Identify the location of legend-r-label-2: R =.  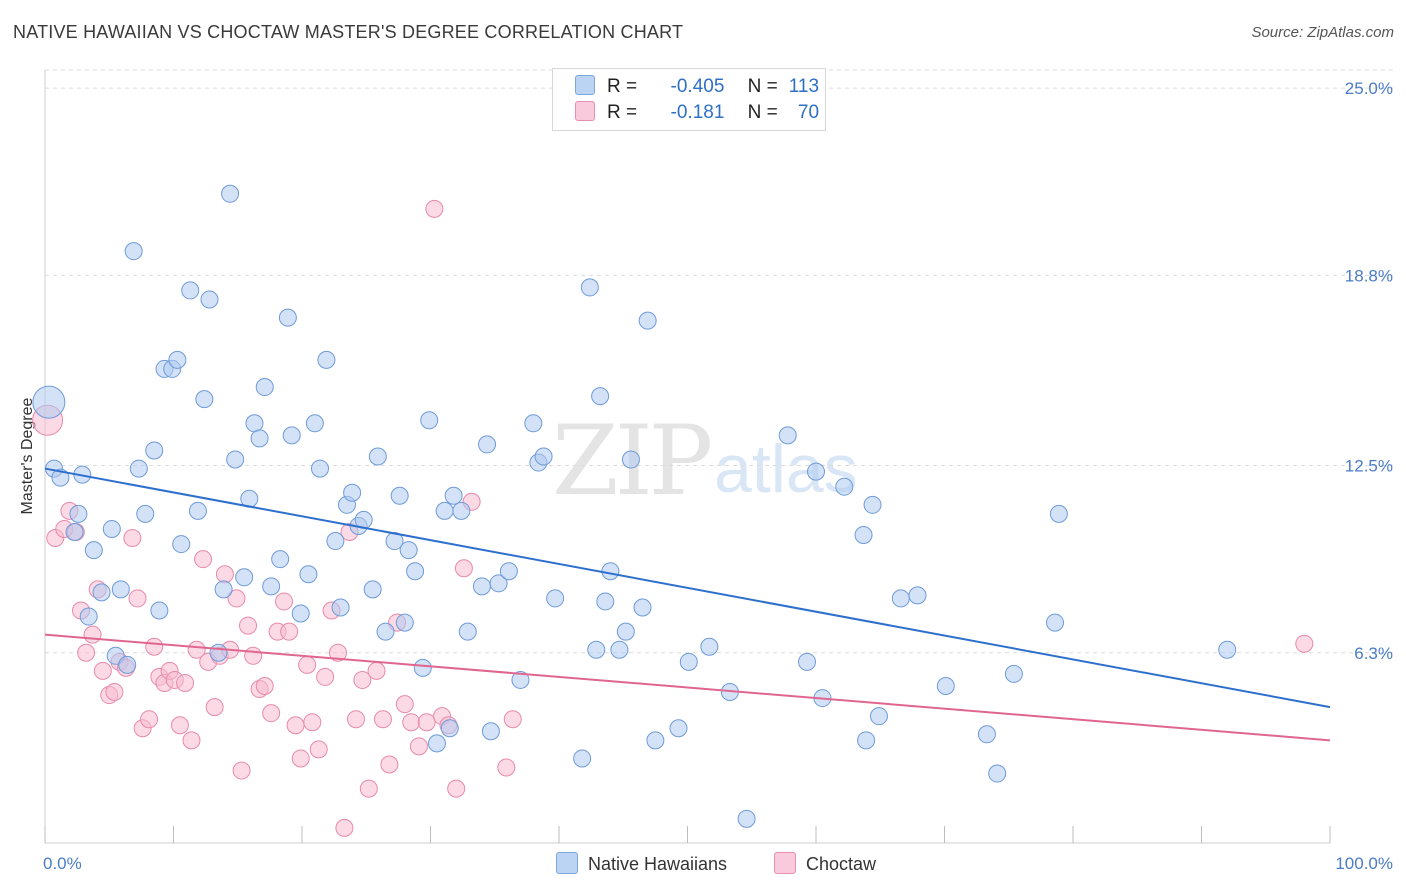
(622, 112).